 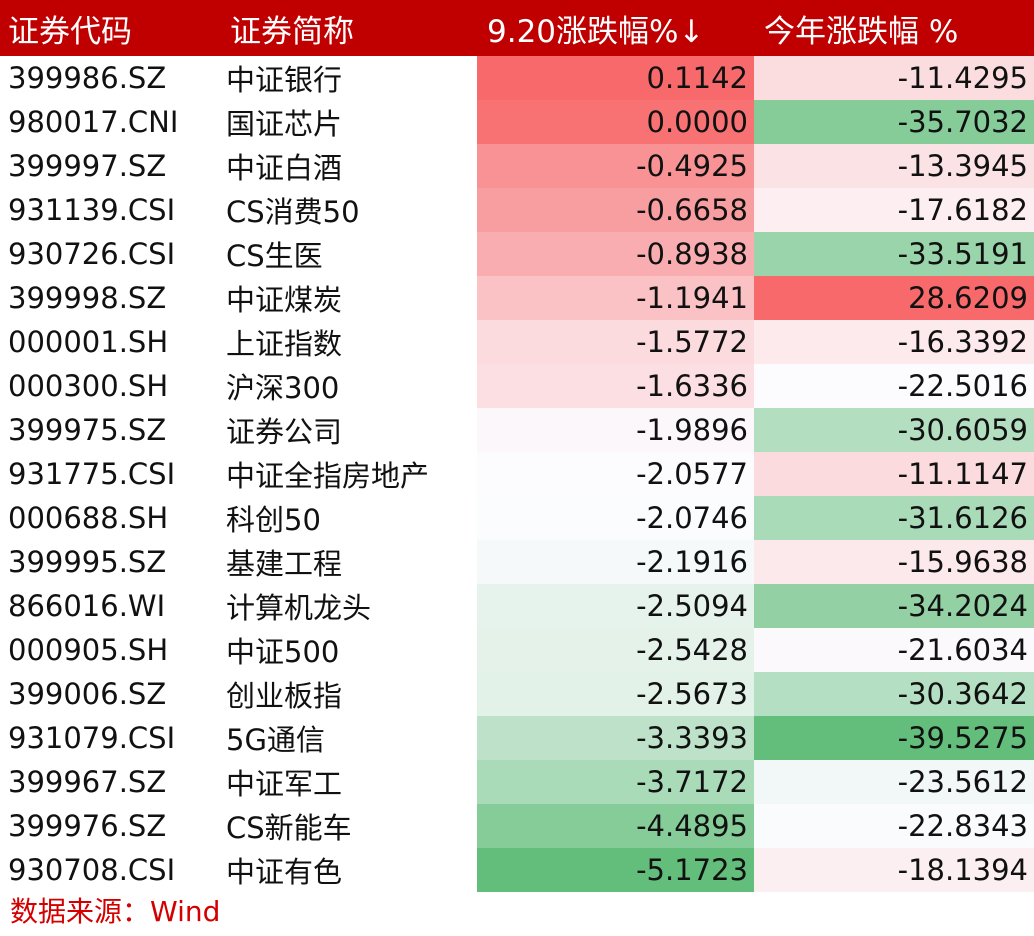 What do you see at coordinates (284, 344) in the screenshot?
I see `index-name-cell: 上证指数` at bounding box center [284, 344].